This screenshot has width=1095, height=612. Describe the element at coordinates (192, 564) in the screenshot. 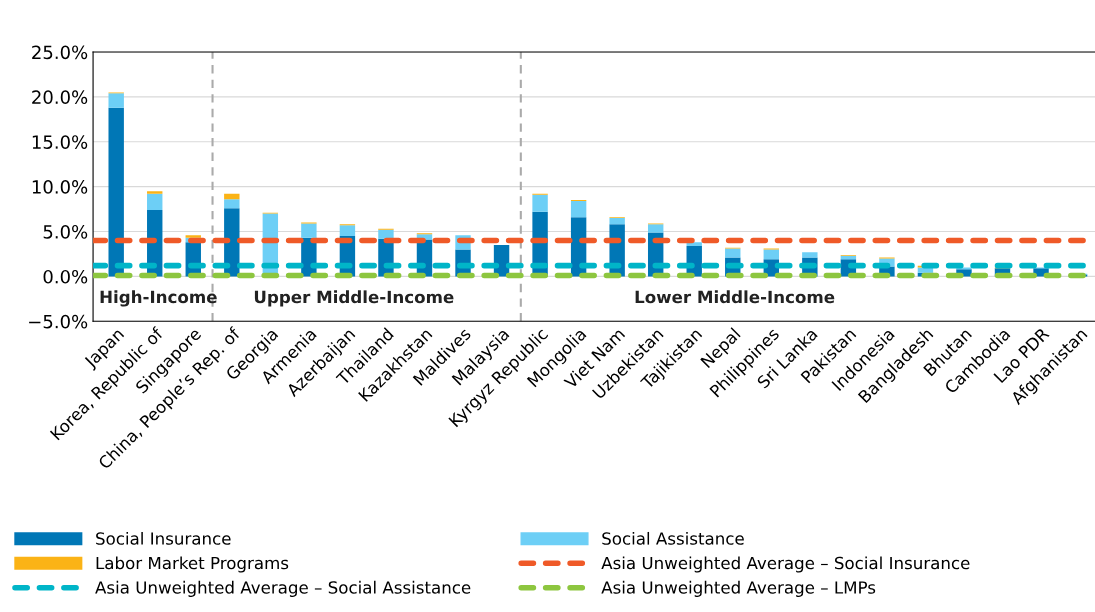

I see `legend-label: Labor Market Programs` at that location.